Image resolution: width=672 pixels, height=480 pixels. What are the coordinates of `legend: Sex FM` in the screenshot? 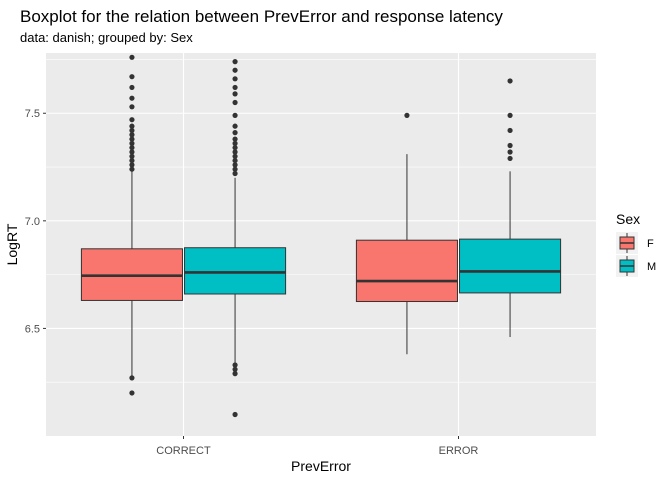 It's located at (636, 244).